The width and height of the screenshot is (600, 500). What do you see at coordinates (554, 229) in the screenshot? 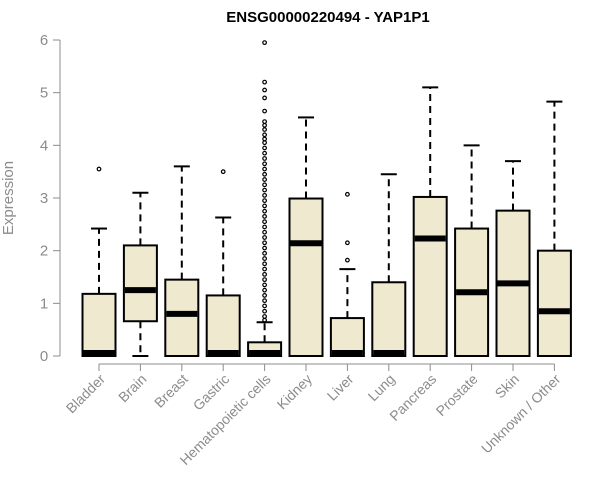
I see `box-unknown-other` at bounding box center [554, 229].